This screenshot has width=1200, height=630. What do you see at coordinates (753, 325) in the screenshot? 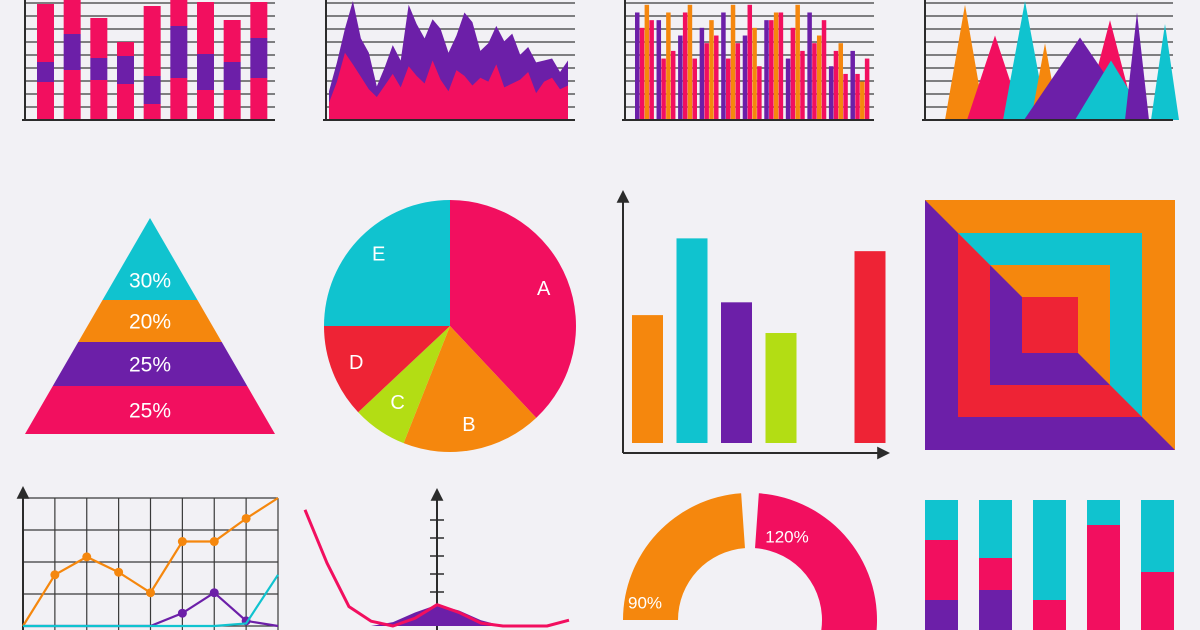
I see `bar-chart-with-axes` at bounding box center [753, 325].